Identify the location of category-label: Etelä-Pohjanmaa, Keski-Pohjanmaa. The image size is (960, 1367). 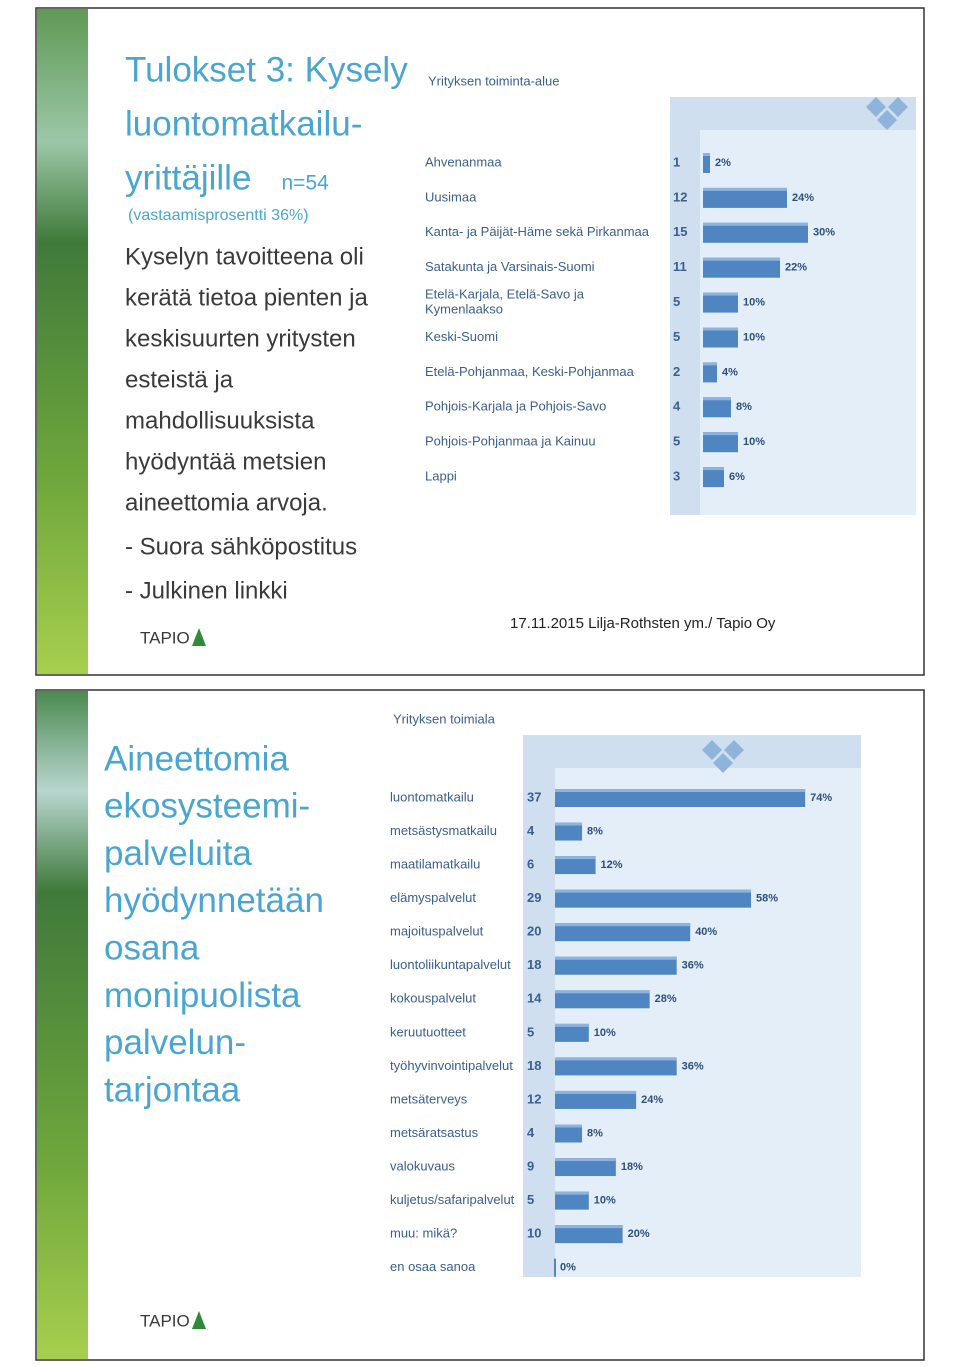
(530, 371).